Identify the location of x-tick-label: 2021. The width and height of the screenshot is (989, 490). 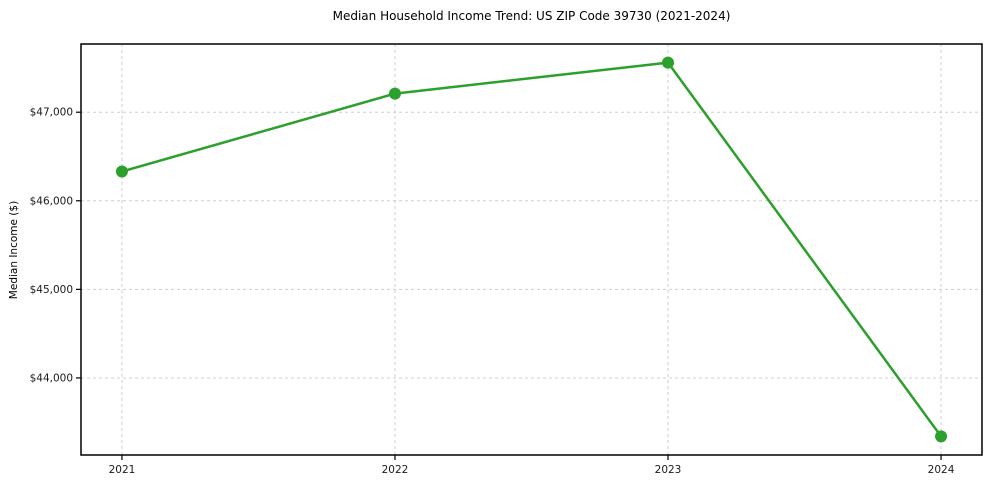
(122, 470).